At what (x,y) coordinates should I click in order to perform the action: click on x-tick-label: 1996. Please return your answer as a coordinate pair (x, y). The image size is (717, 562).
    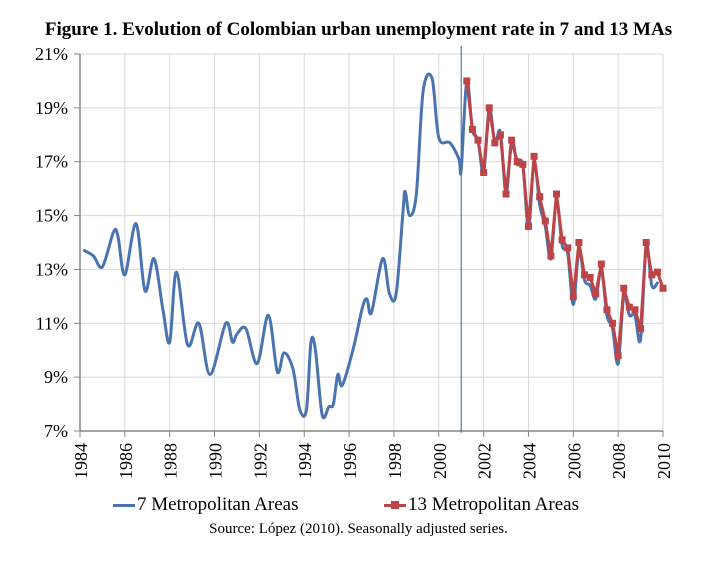
    Looking at the image, I should click on (350, 461).